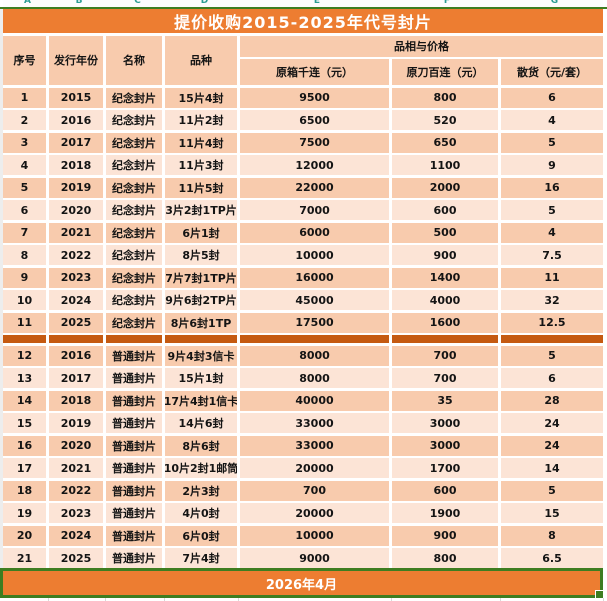 This screenshot has height=601, width=607. I want to click on cell-variety: 8片6封, so click(201, 445).